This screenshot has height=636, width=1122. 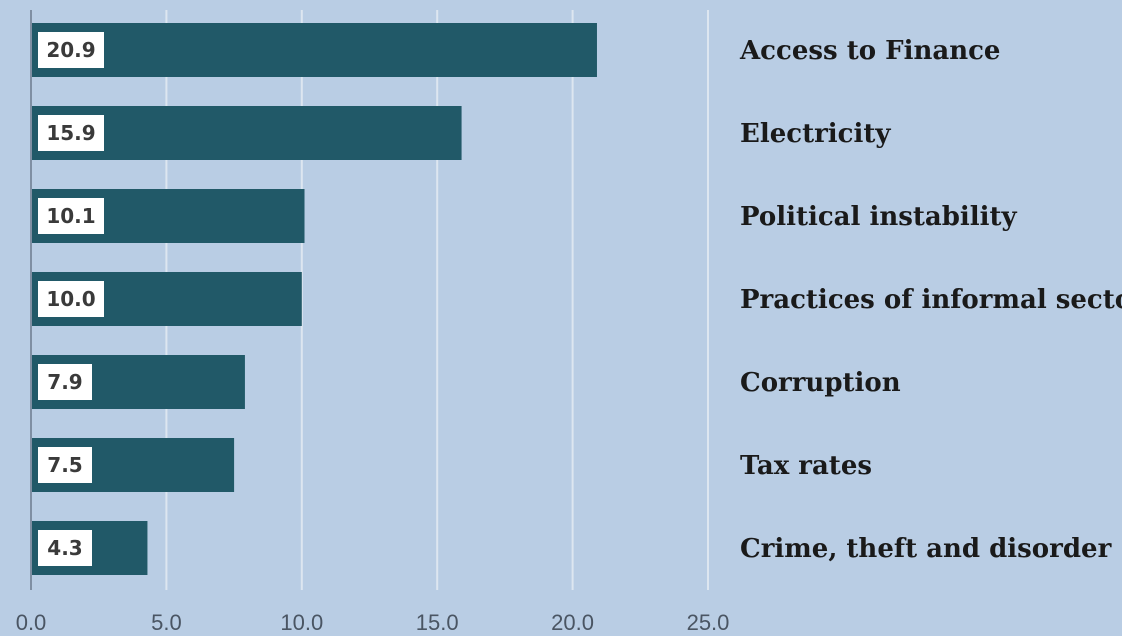 What do you see at coordinates (31, 622) in the screenshot?
I see `x-tick-label-0: 0.0` at bounding box center [31, 622].